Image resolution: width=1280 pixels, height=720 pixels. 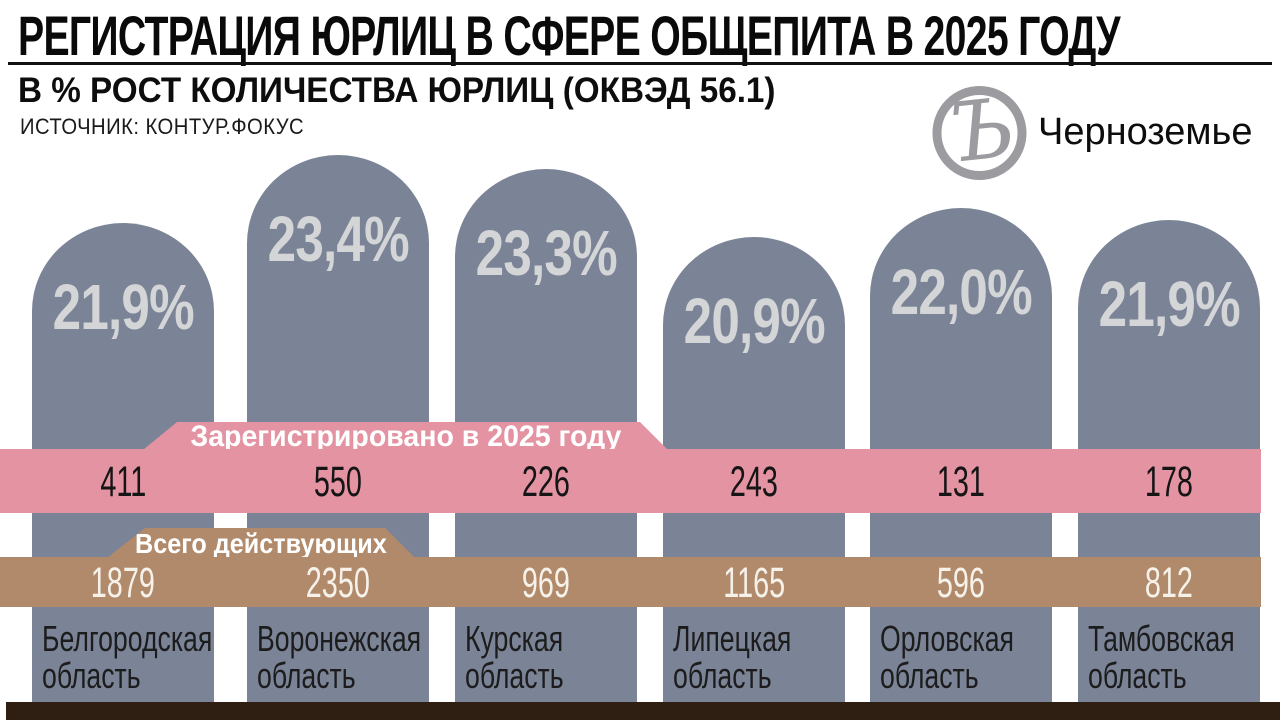 I want to click on active-value: 1165, so click(x=754, y=583).